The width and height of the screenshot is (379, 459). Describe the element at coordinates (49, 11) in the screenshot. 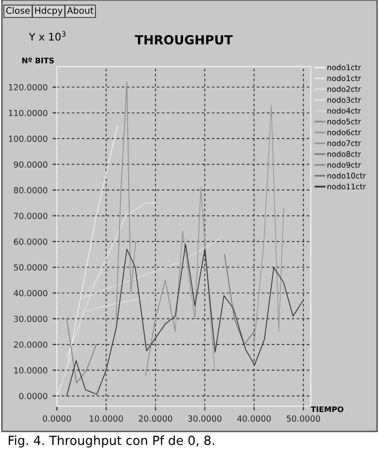

I see `text: Hdcpy` at that location.